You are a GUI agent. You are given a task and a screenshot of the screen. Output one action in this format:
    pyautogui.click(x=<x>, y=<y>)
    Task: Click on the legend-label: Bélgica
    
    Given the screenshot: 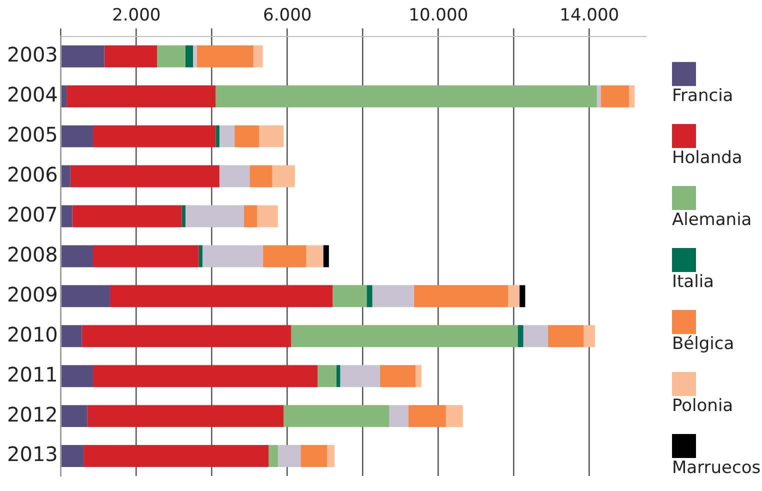 What is the action you would take?
    pyautogui.click(x=704, y=344)
    